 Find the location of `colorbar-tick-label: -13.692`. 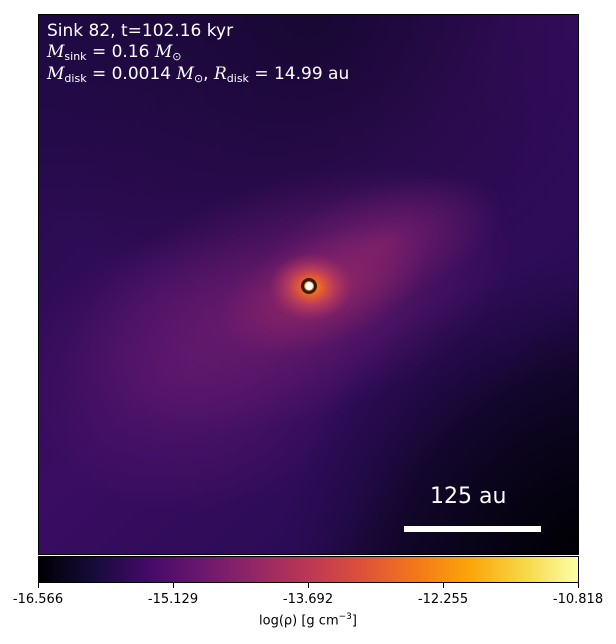

colorbar-tick-label: -13.692 is located at coordinates (308, 599).